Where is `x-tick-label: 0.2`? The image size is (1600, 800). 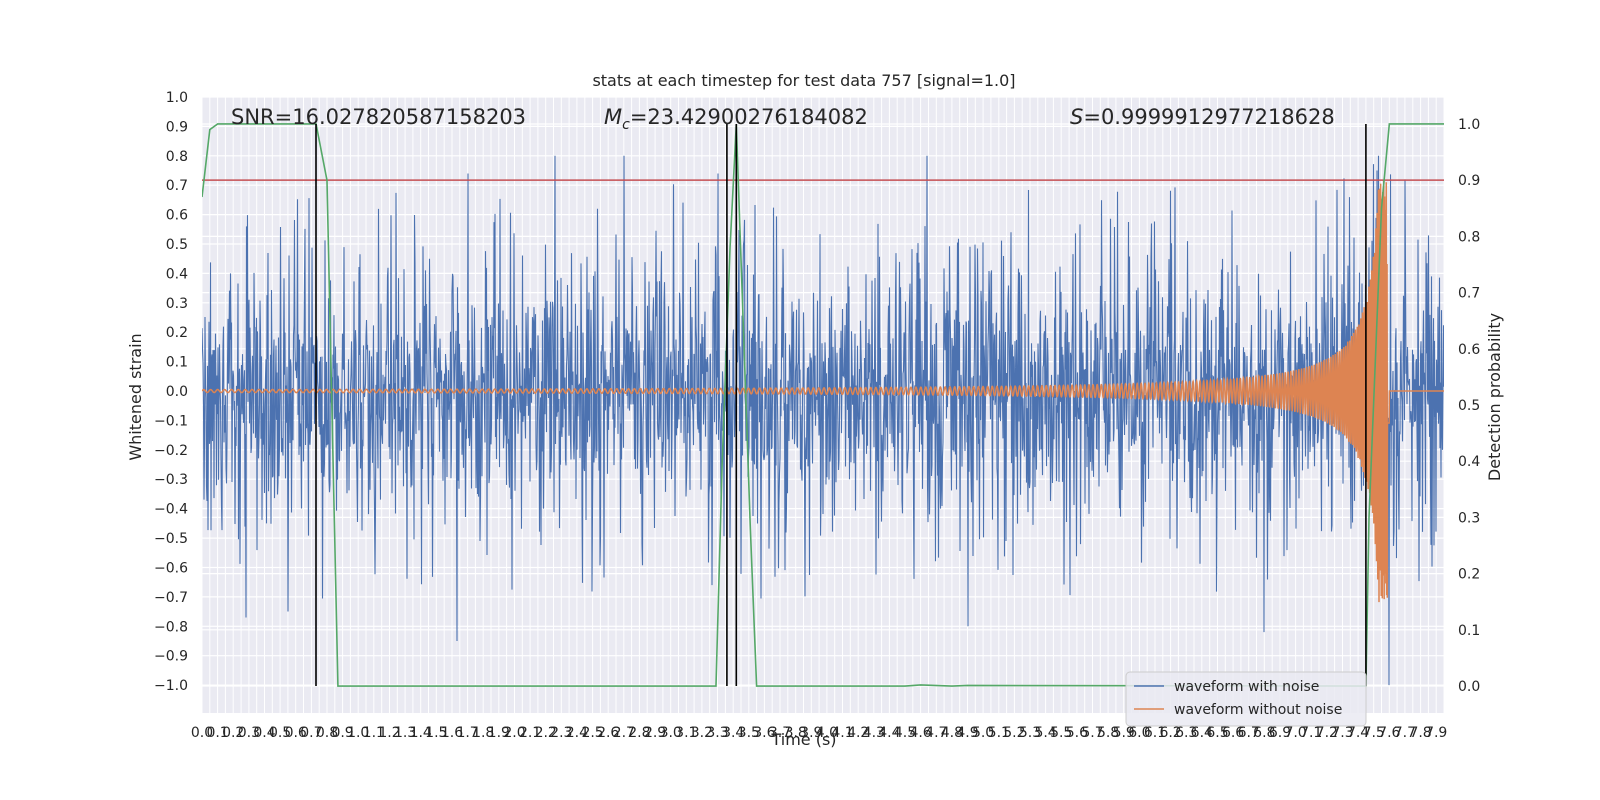
x-tick-label: 0.2 is located at coordinates (233, 733).